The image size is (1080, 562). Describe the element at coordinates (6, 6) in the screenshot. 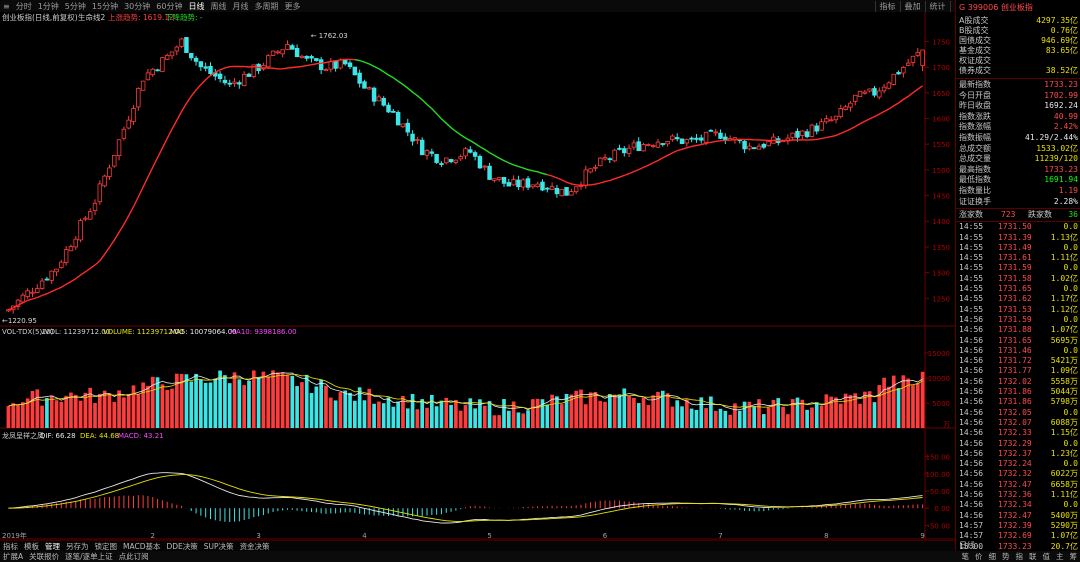

I see `menu-icon: ≡` at that location.